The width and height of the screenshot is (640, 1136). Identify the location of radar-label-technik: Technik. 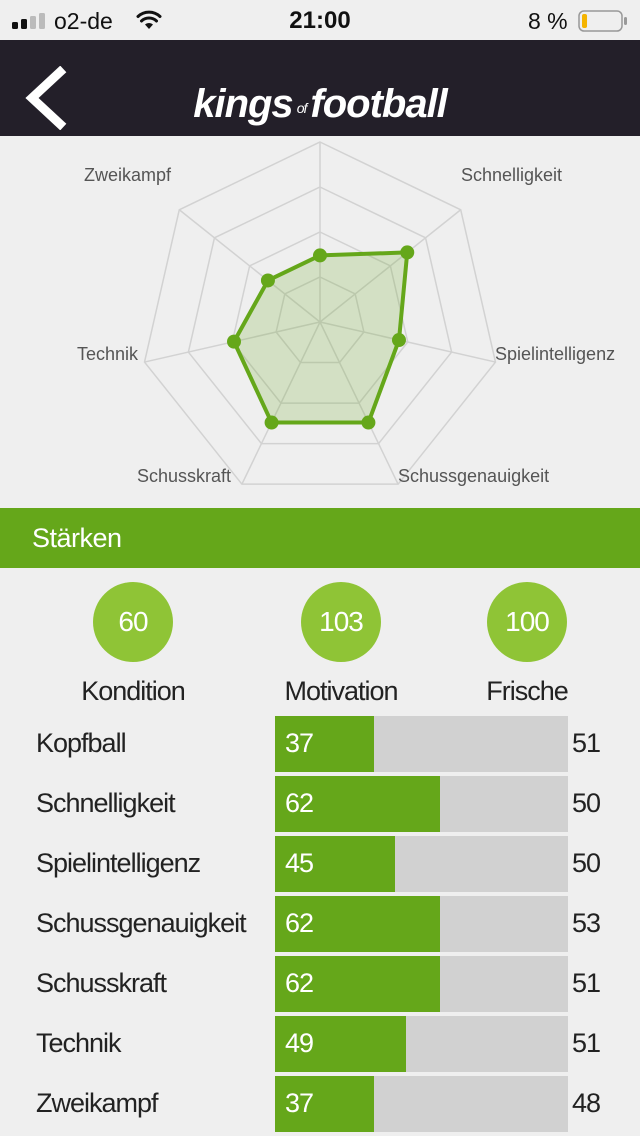
(108, 354).